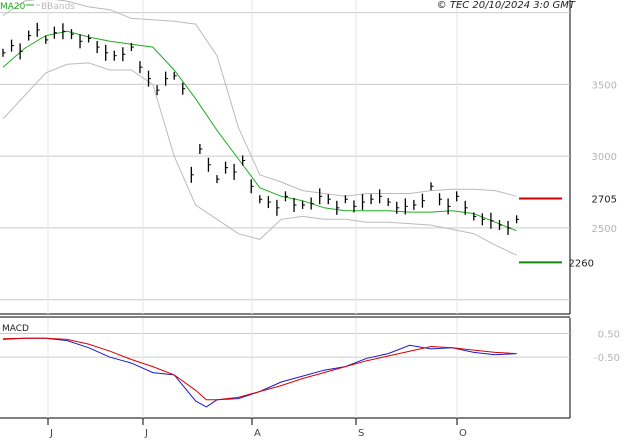 This screenshot has height=440, width=627. What do you see at coordinates (259, 369) in the screenshot?
I see `signal-line` at bounding box center [259, 369].